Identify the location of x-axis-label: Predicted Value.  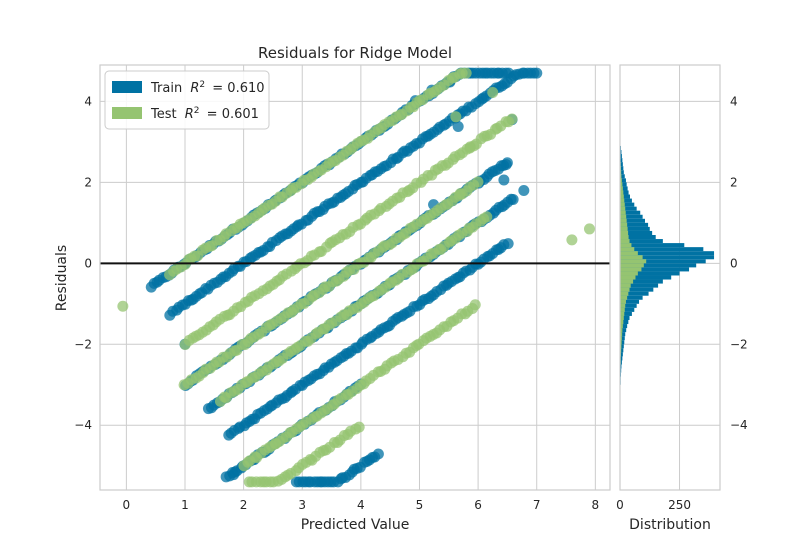
(355, 525).